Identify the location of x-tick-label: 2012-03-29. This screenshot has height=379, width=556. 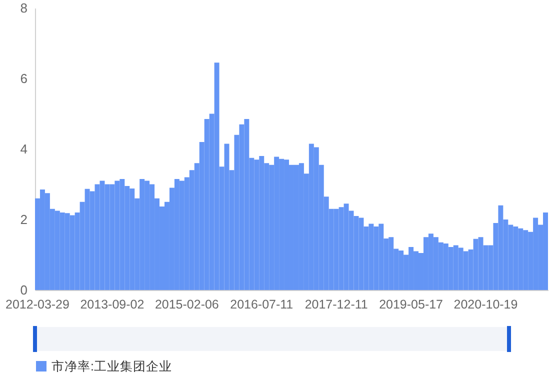
(38, 305).